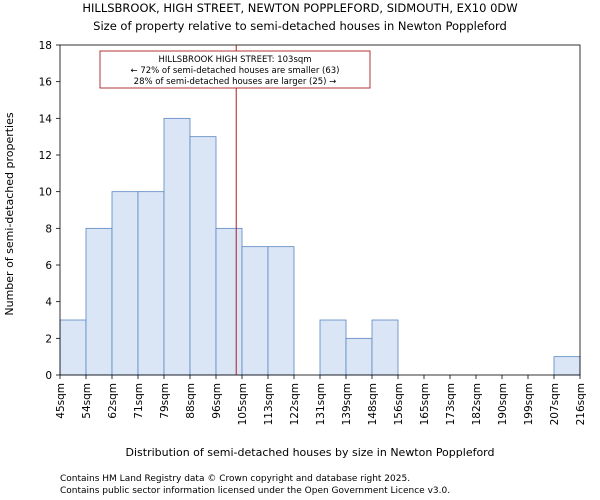  I want to click on x-tick-label: 173sqm, so click(451, 404).